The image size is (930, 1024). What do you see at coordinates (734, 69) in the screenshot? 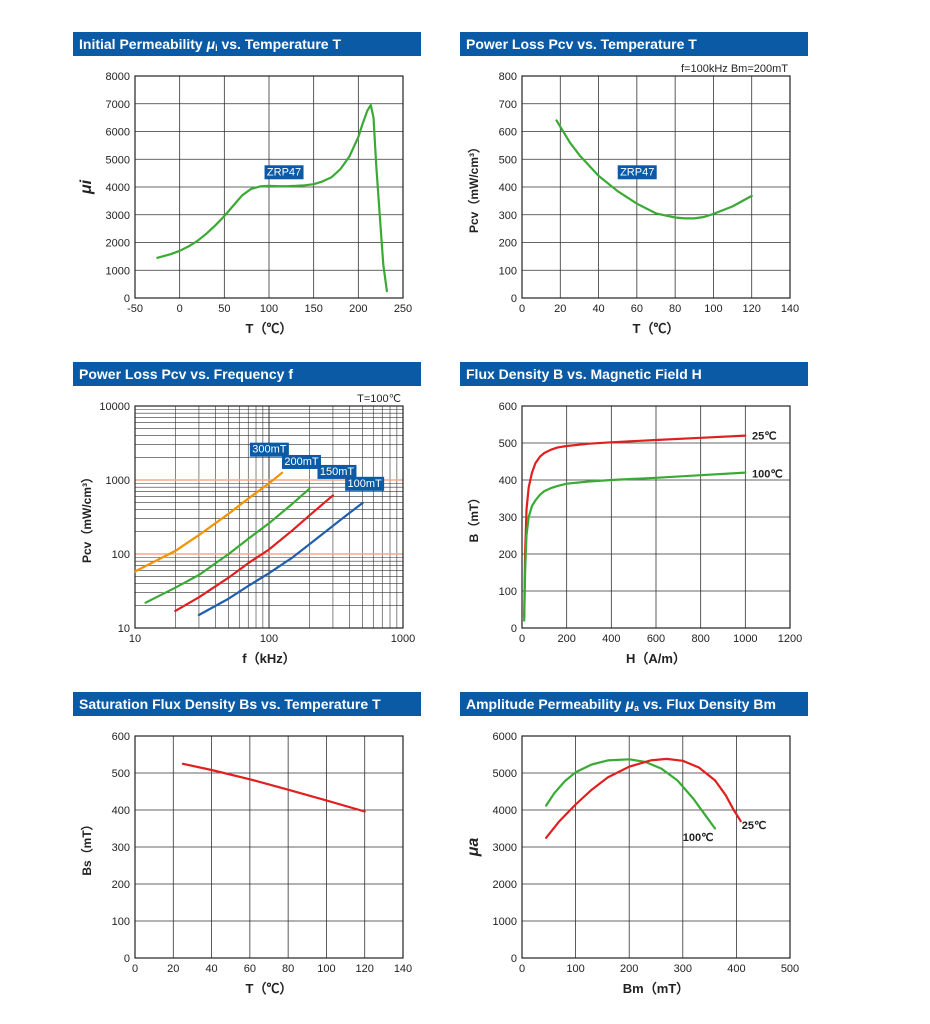
I see `chart-subtitle: f=100kHz Bm=200mT` at bounding box center [734, 69].